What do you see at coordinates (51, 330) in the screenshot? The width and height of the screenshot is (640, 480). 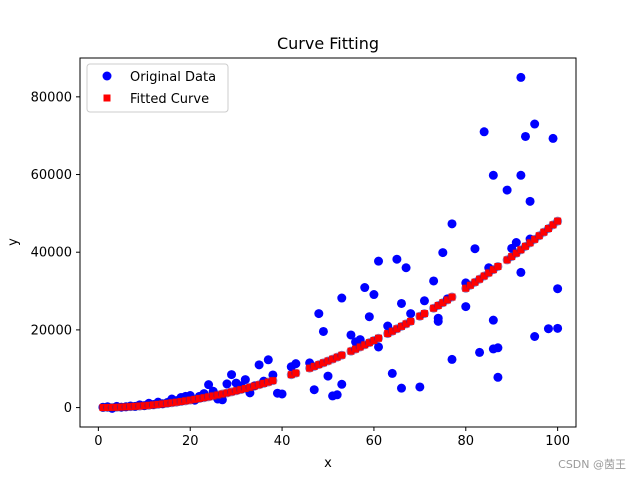 I see `y-tick-label: 20000` at bounding box center [51, 330].